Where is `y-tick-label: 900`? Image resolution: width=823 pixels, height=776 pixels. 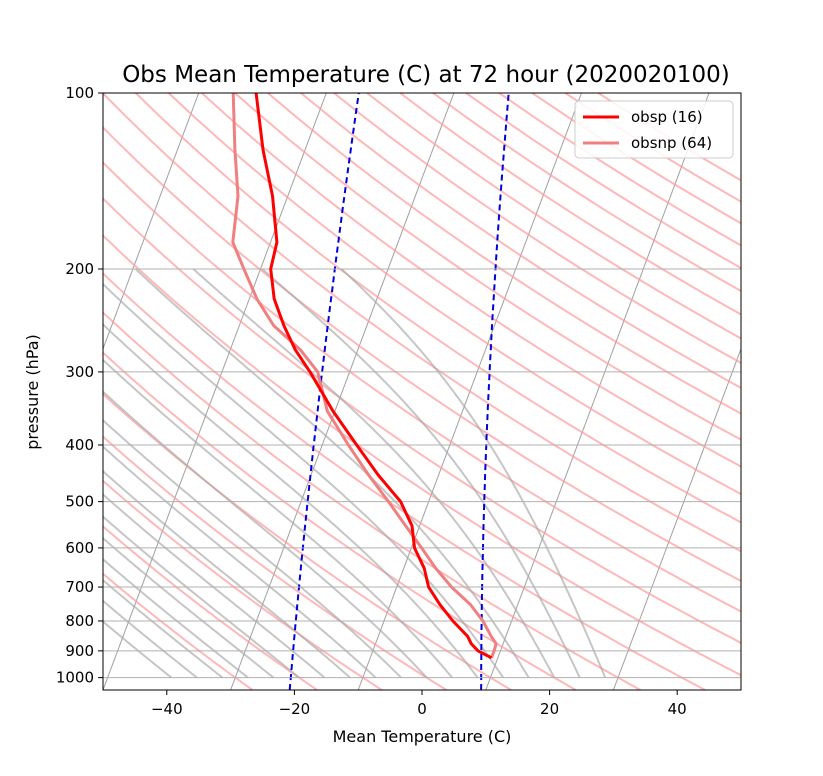
y-tick-label: 900 is located at coordinates (79, 651).